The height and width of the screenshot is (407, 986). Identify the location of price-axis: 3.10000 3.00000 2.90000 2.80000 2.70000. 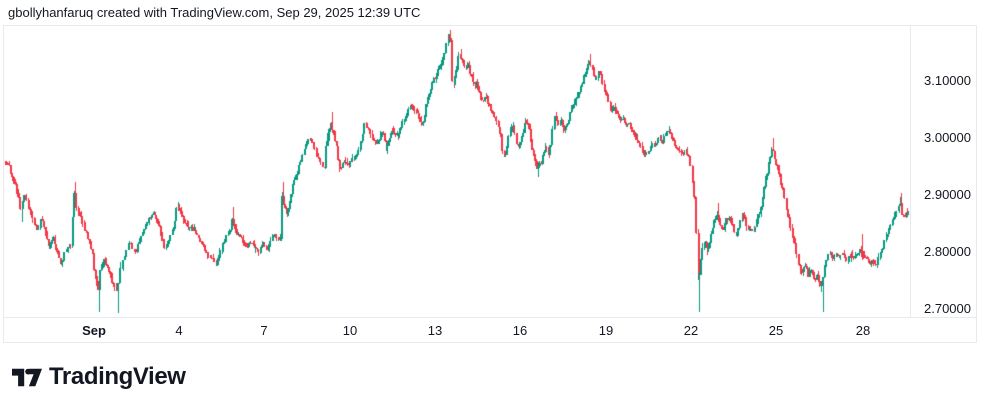
(943, 171).